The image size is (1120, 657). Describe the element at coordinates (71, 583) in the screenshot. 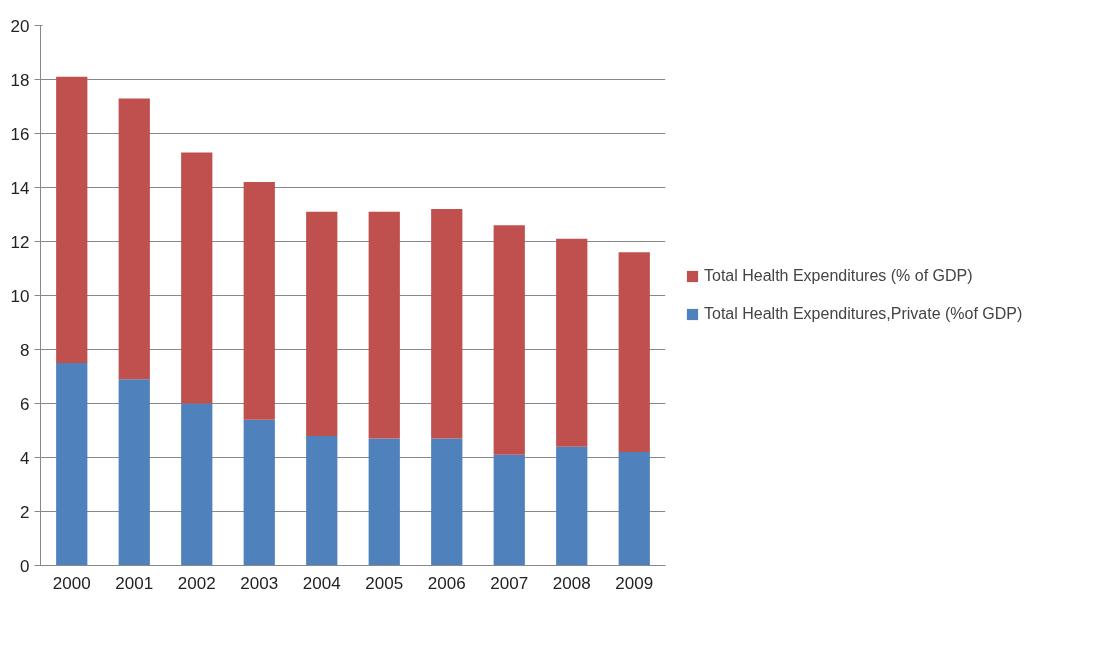

I see `x-tick-label: 2000` at that location.